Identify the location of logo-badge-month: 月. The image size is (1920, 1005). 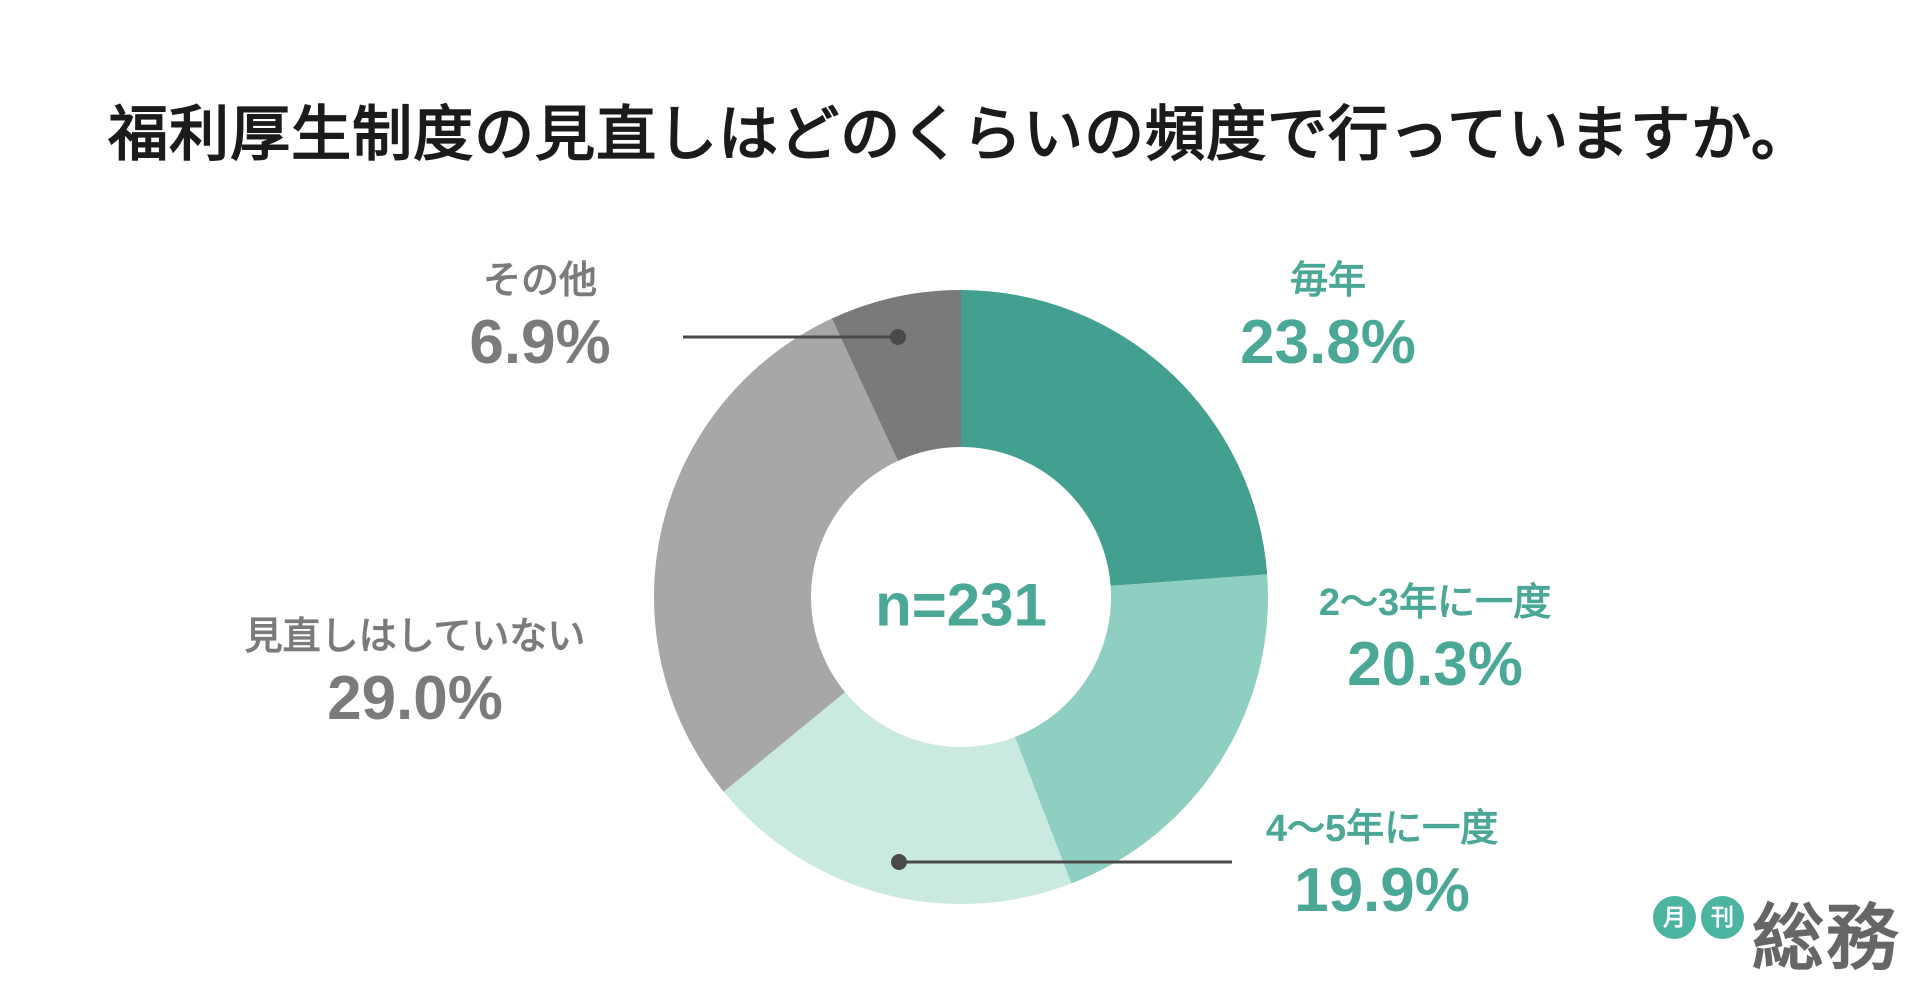
(1674, 917).